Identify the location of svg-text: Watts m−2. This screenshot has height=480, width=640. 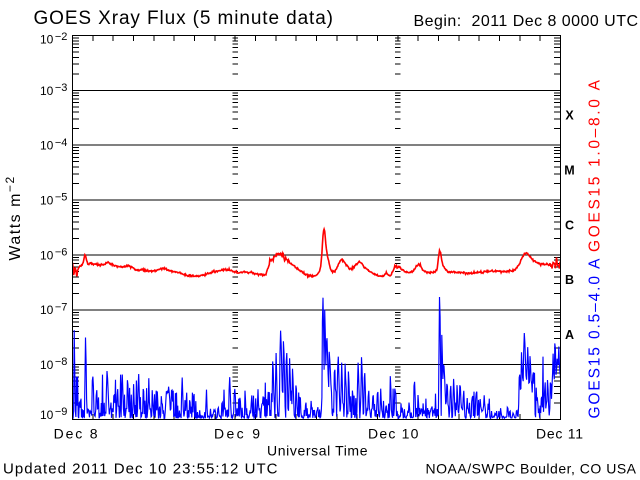
(13, 217).